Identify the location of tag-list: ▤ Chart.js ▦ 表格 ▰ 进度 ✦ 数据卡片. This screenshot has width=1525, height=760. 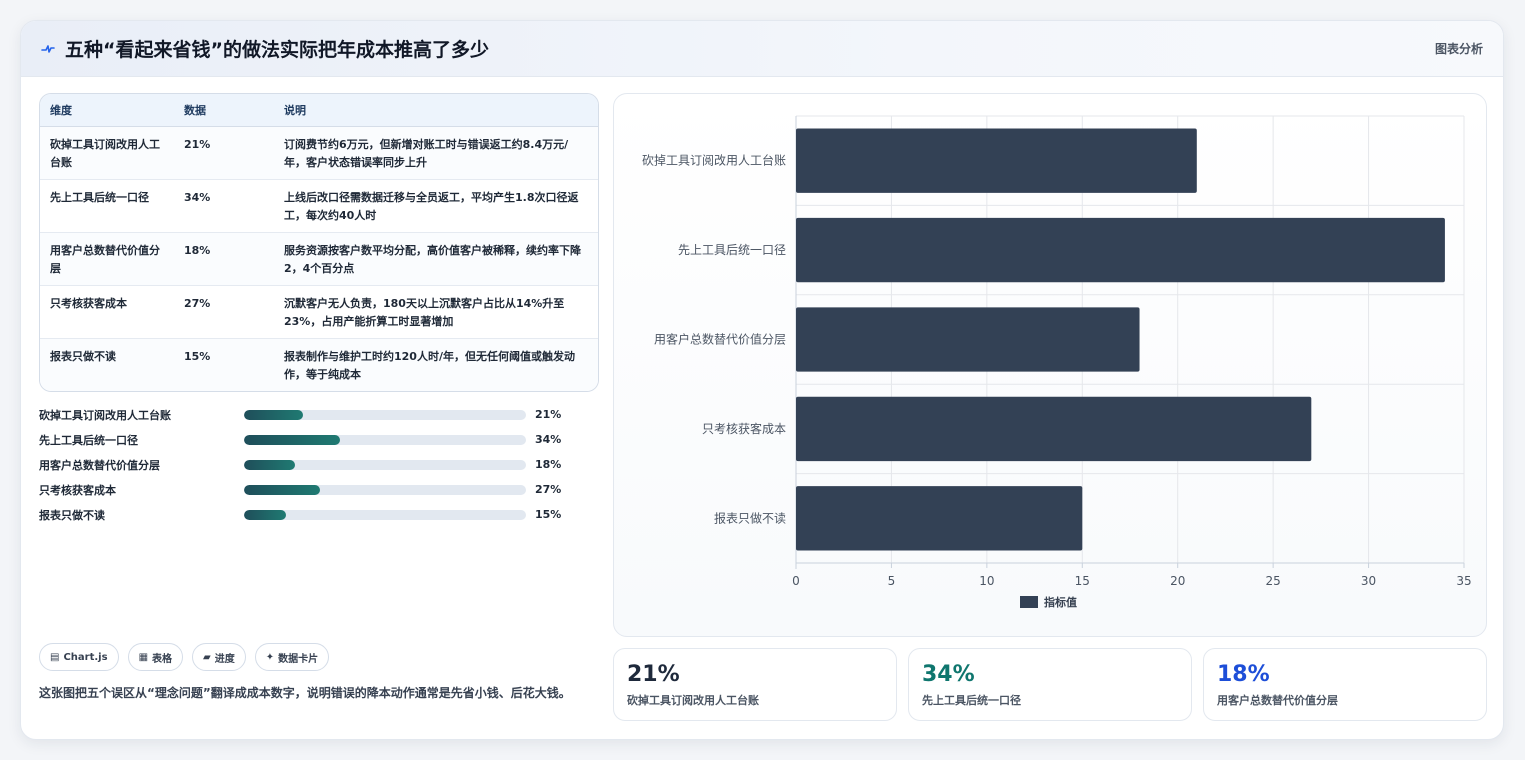
(184, 657).